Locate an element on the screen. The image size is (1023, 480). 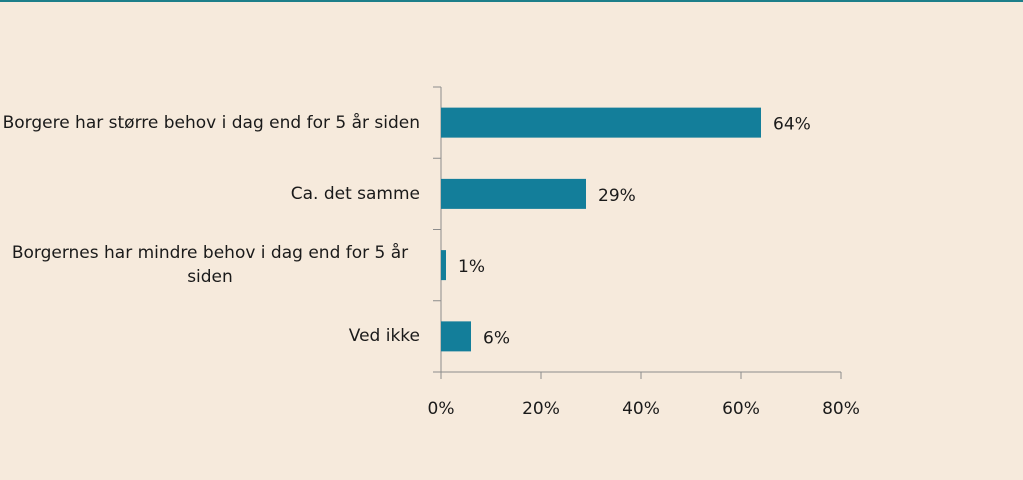
value-label: 29% is located at coordinates (617, 196).